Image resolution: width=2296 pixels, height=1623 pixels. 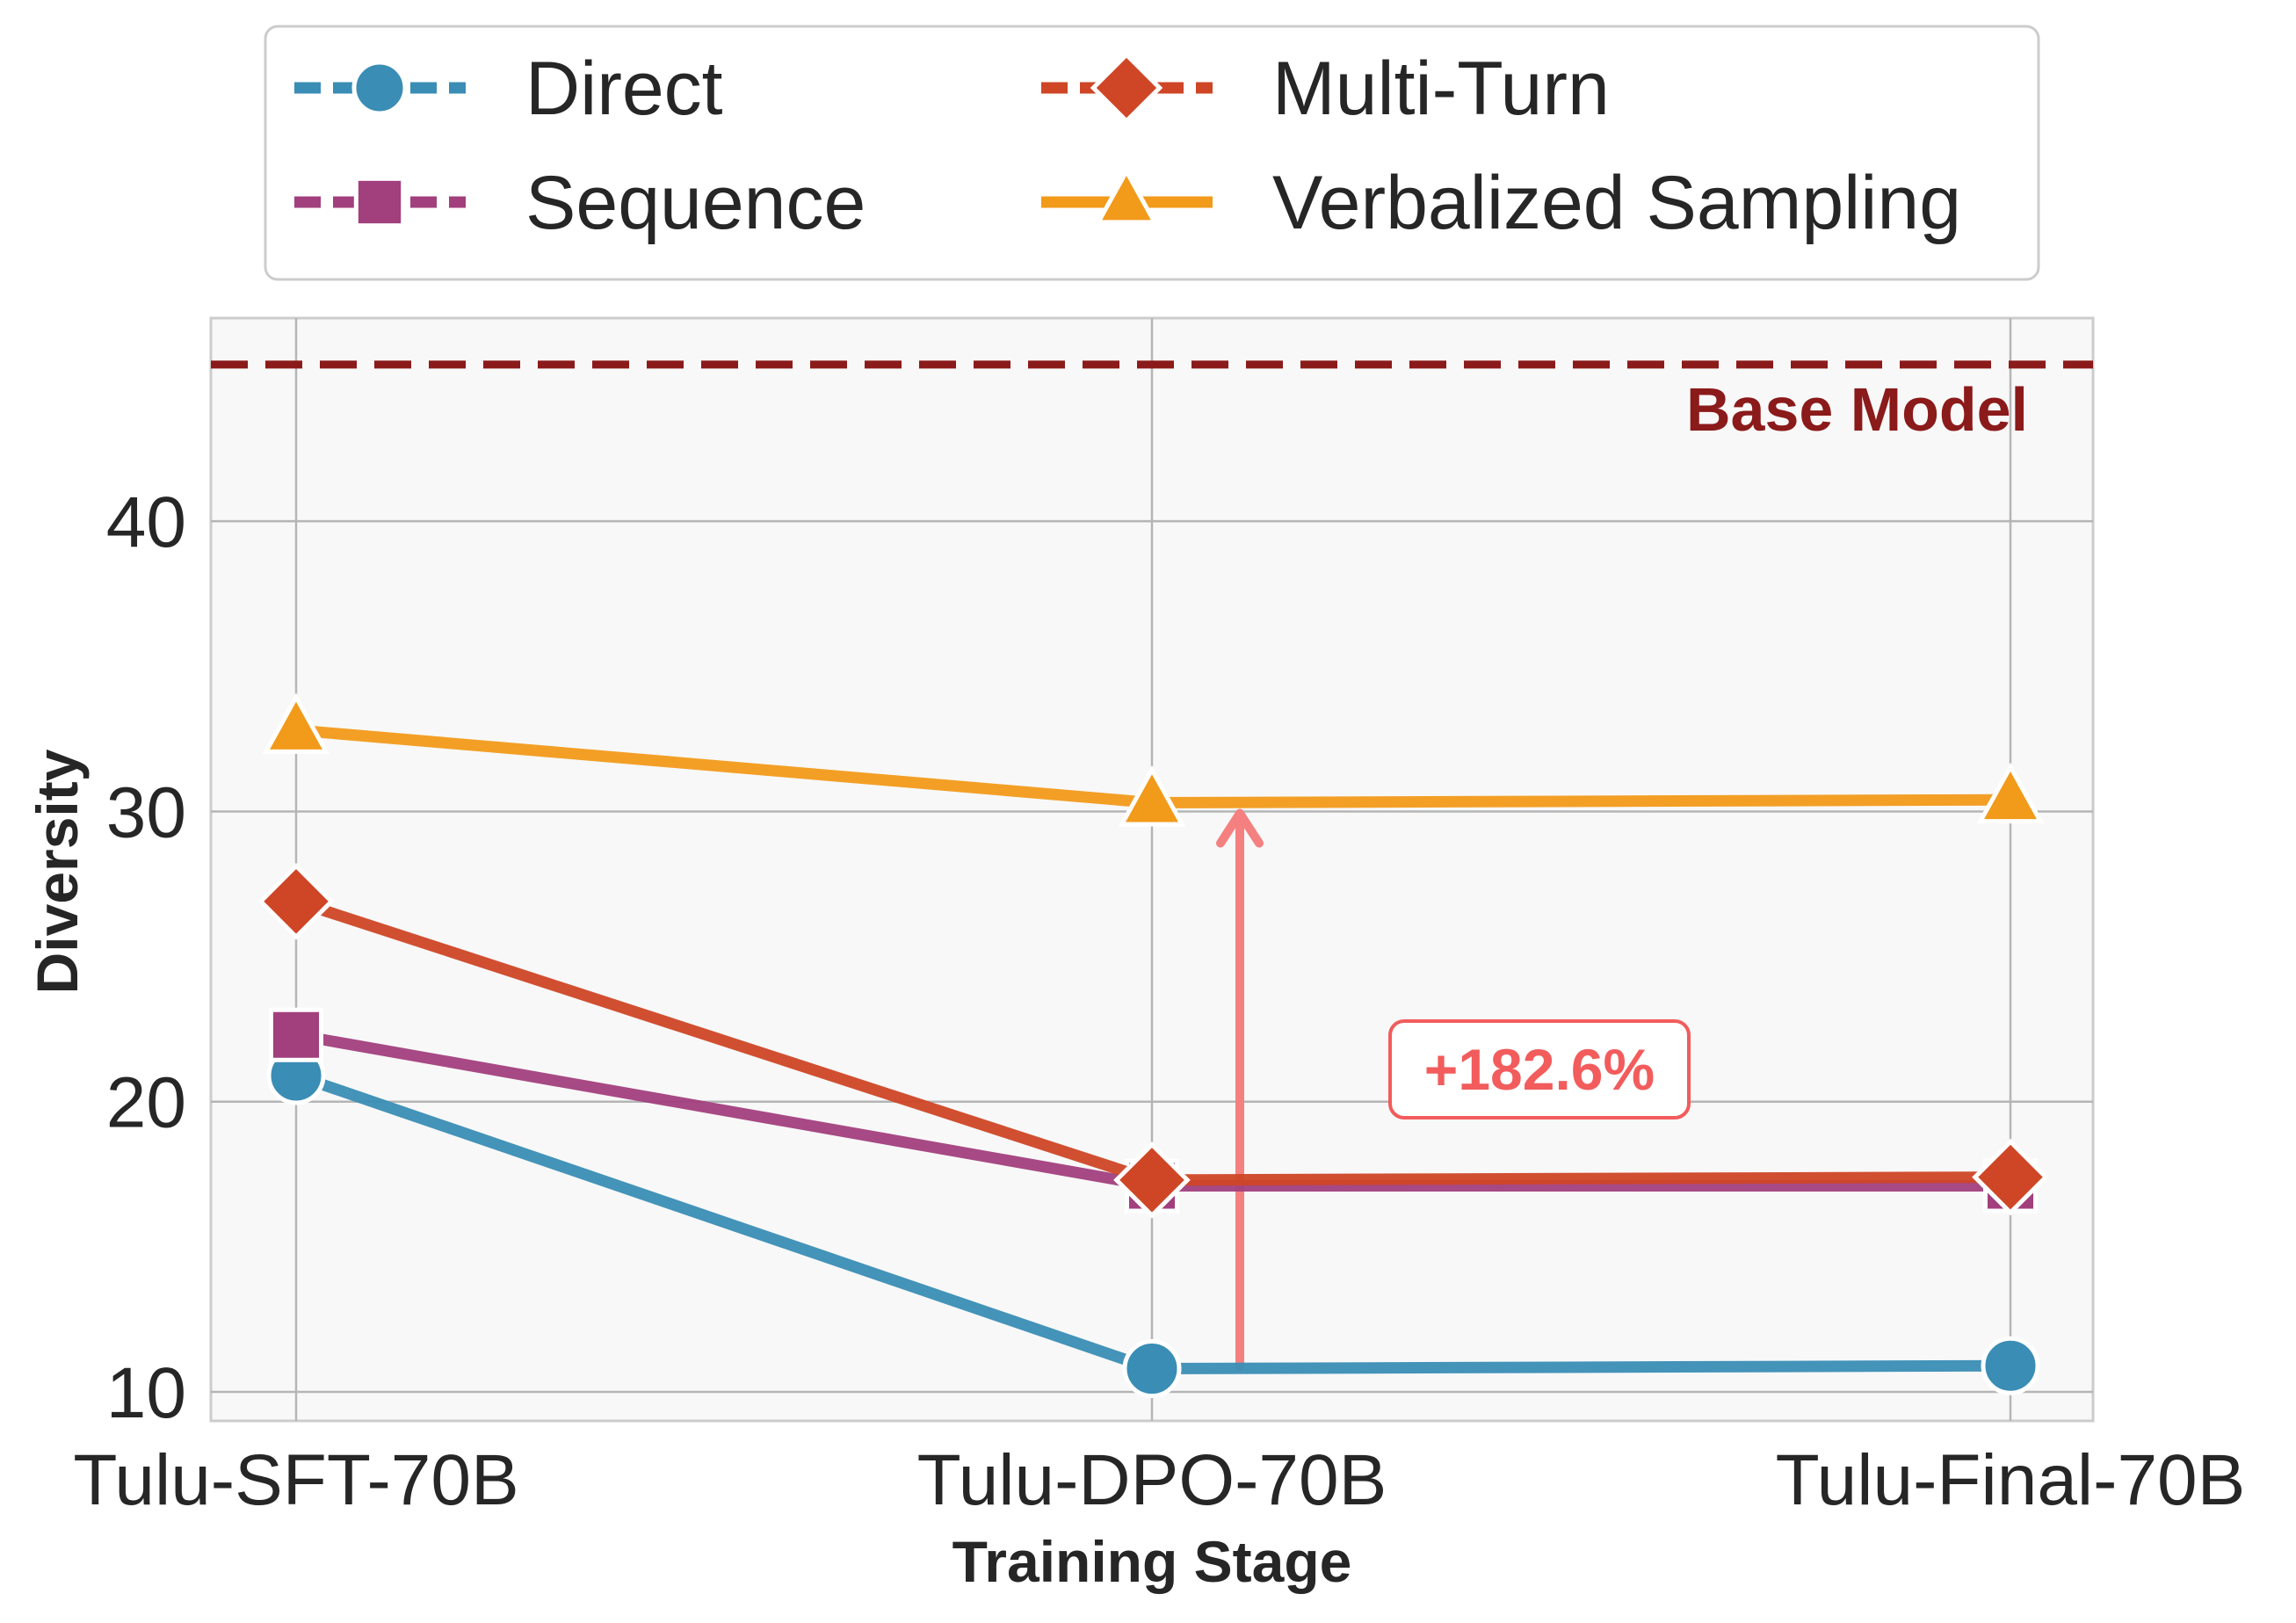 I want to click on y-tick-label: 30, so click(x=146, y=812).